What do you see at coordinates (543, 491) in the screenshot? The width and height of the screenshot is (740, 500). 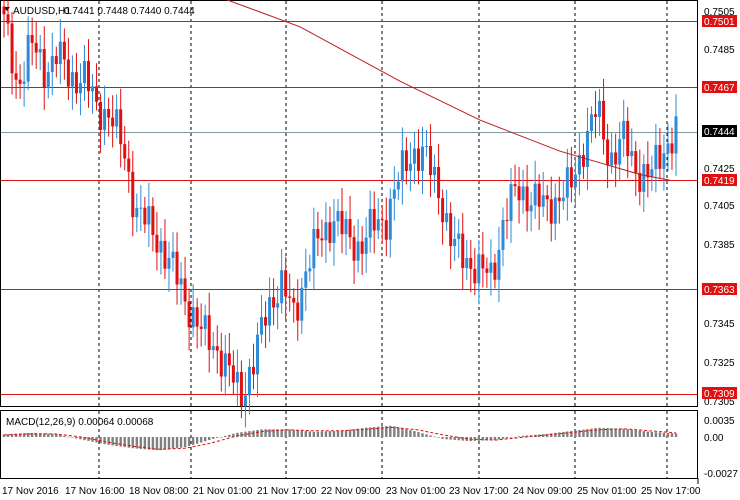 I see `time-tick: 24 Nov 09:00` at bounding box center [543, 491].